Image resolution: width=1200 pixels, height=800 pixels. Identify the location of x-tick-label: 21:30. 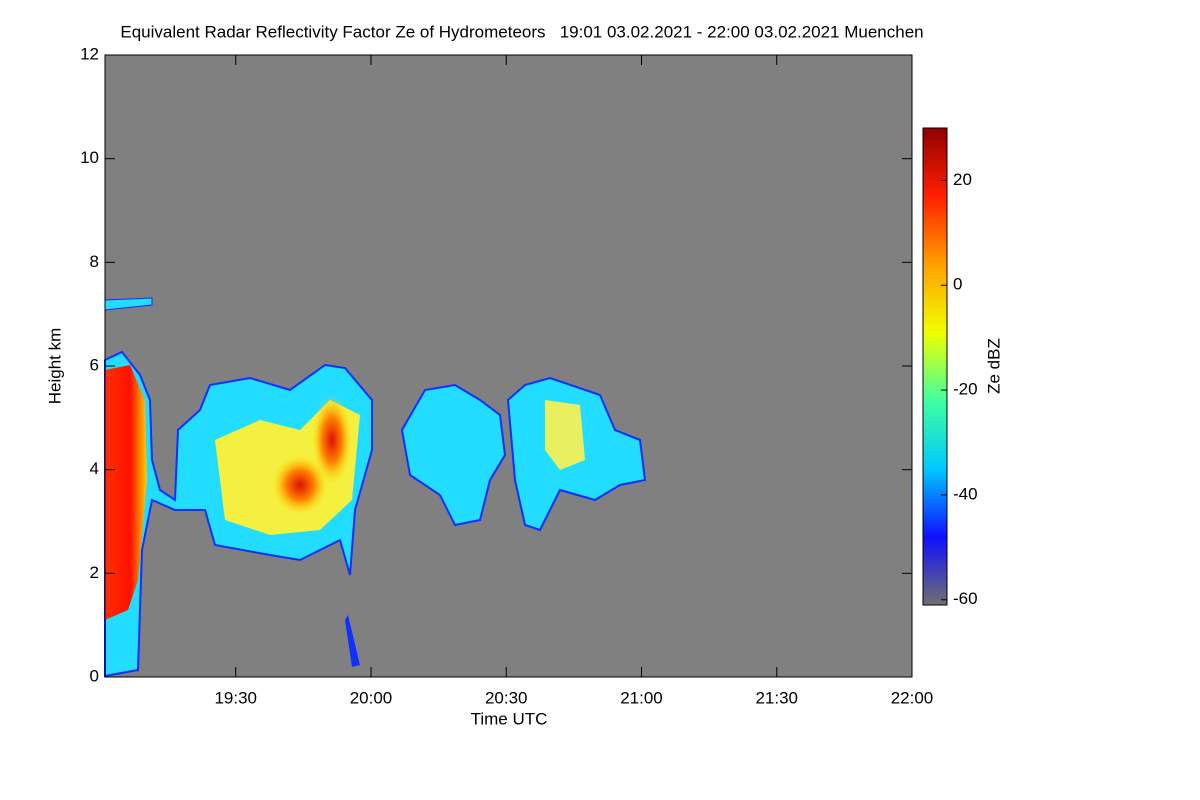
(776, 697).